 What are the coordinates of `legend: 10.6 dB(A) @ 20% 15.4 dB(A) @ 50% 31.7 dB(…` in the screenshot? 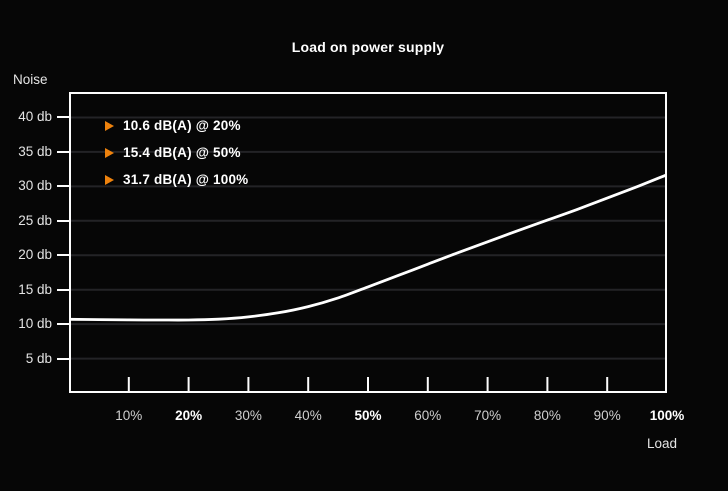 It's located at (176, 152).